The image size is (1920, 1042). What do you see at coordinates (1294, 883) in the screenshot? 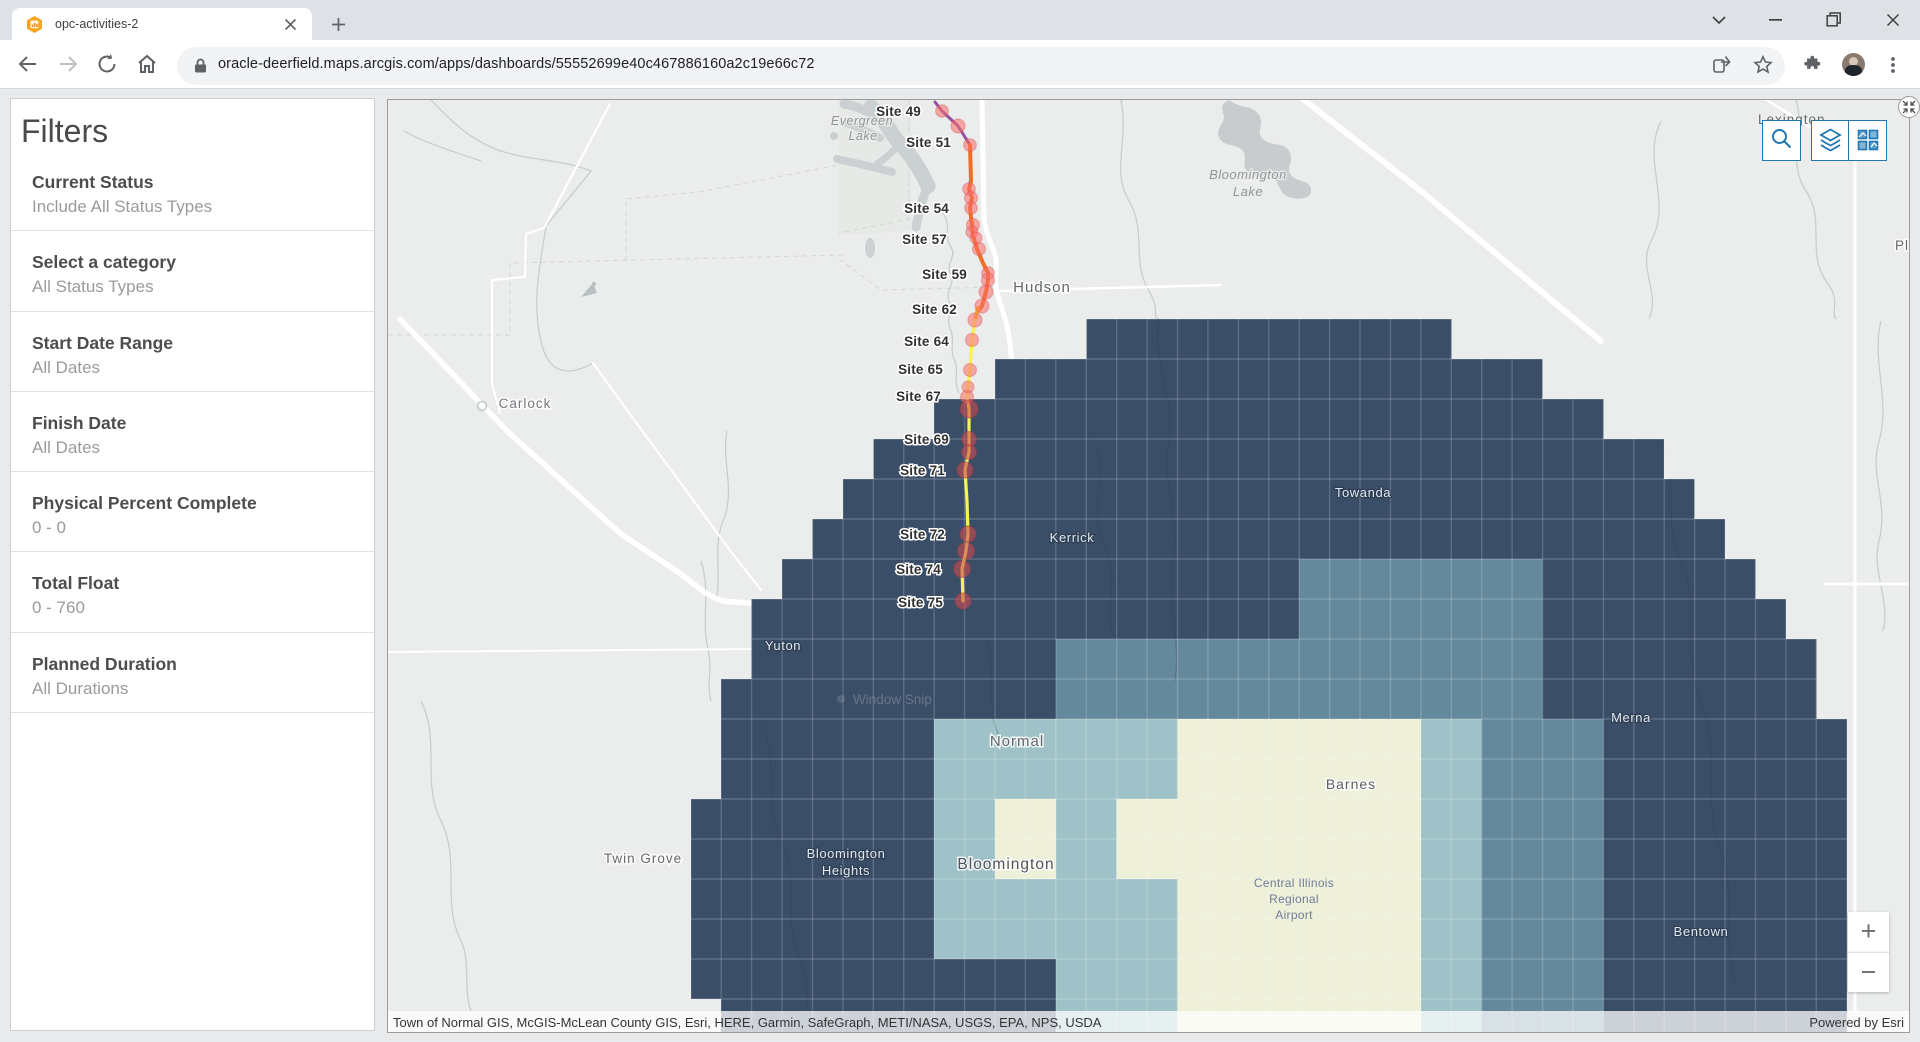
I see `svg-text: Central Illinois` at bounding box center [1294, 883].